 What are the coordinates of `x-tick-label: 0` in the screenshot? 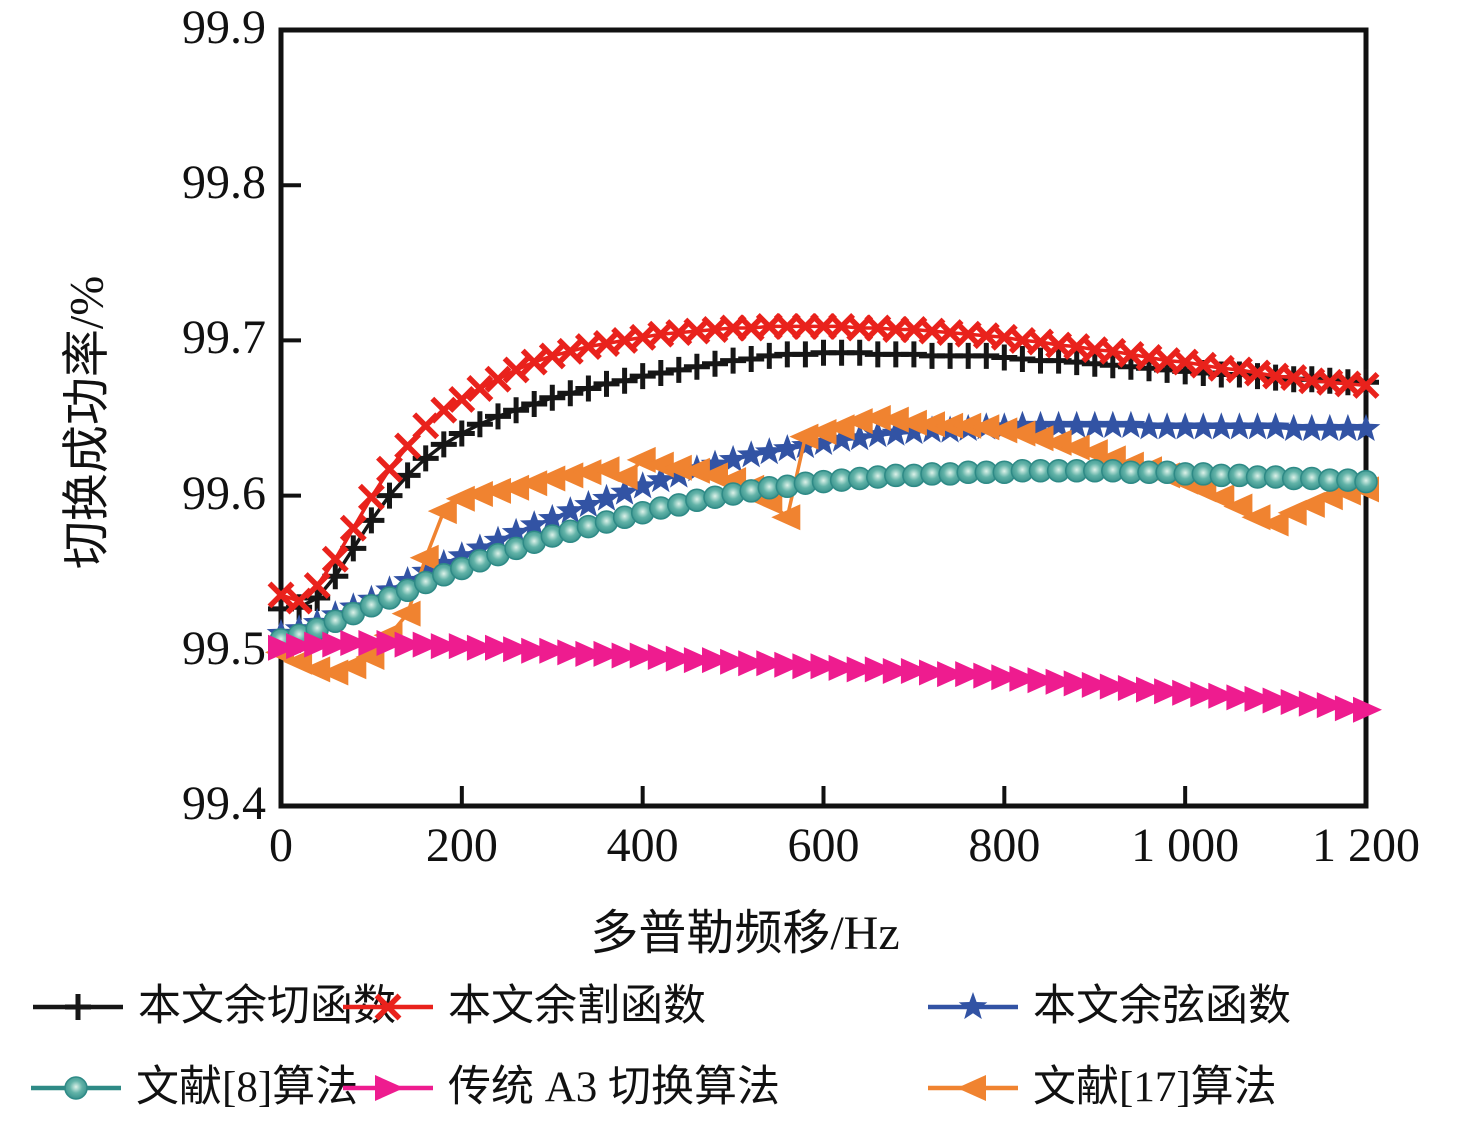 It's located at (281, 845).